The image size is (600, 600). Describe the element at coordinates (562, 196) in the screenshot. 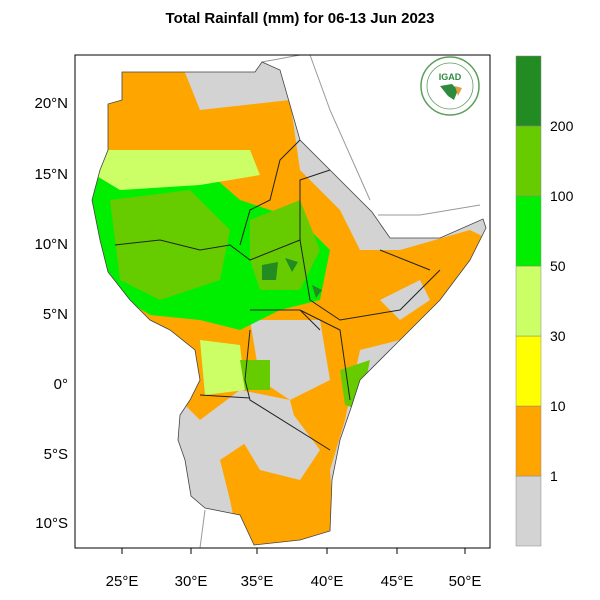

I see `legend-label: 100` at that location.